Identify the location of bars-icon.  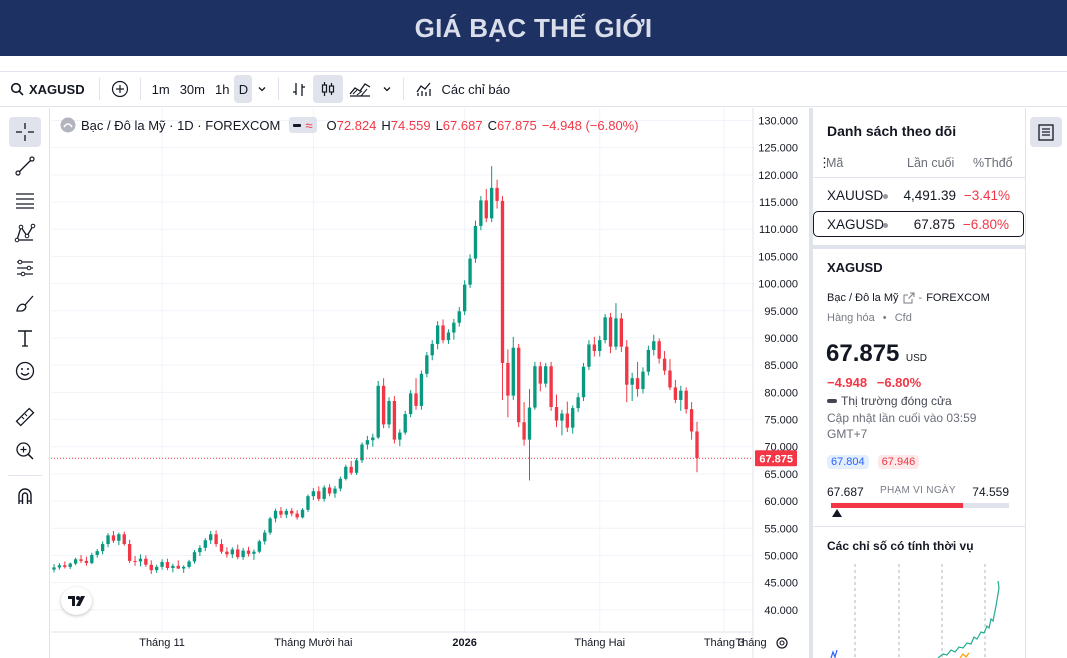
(299, 89).